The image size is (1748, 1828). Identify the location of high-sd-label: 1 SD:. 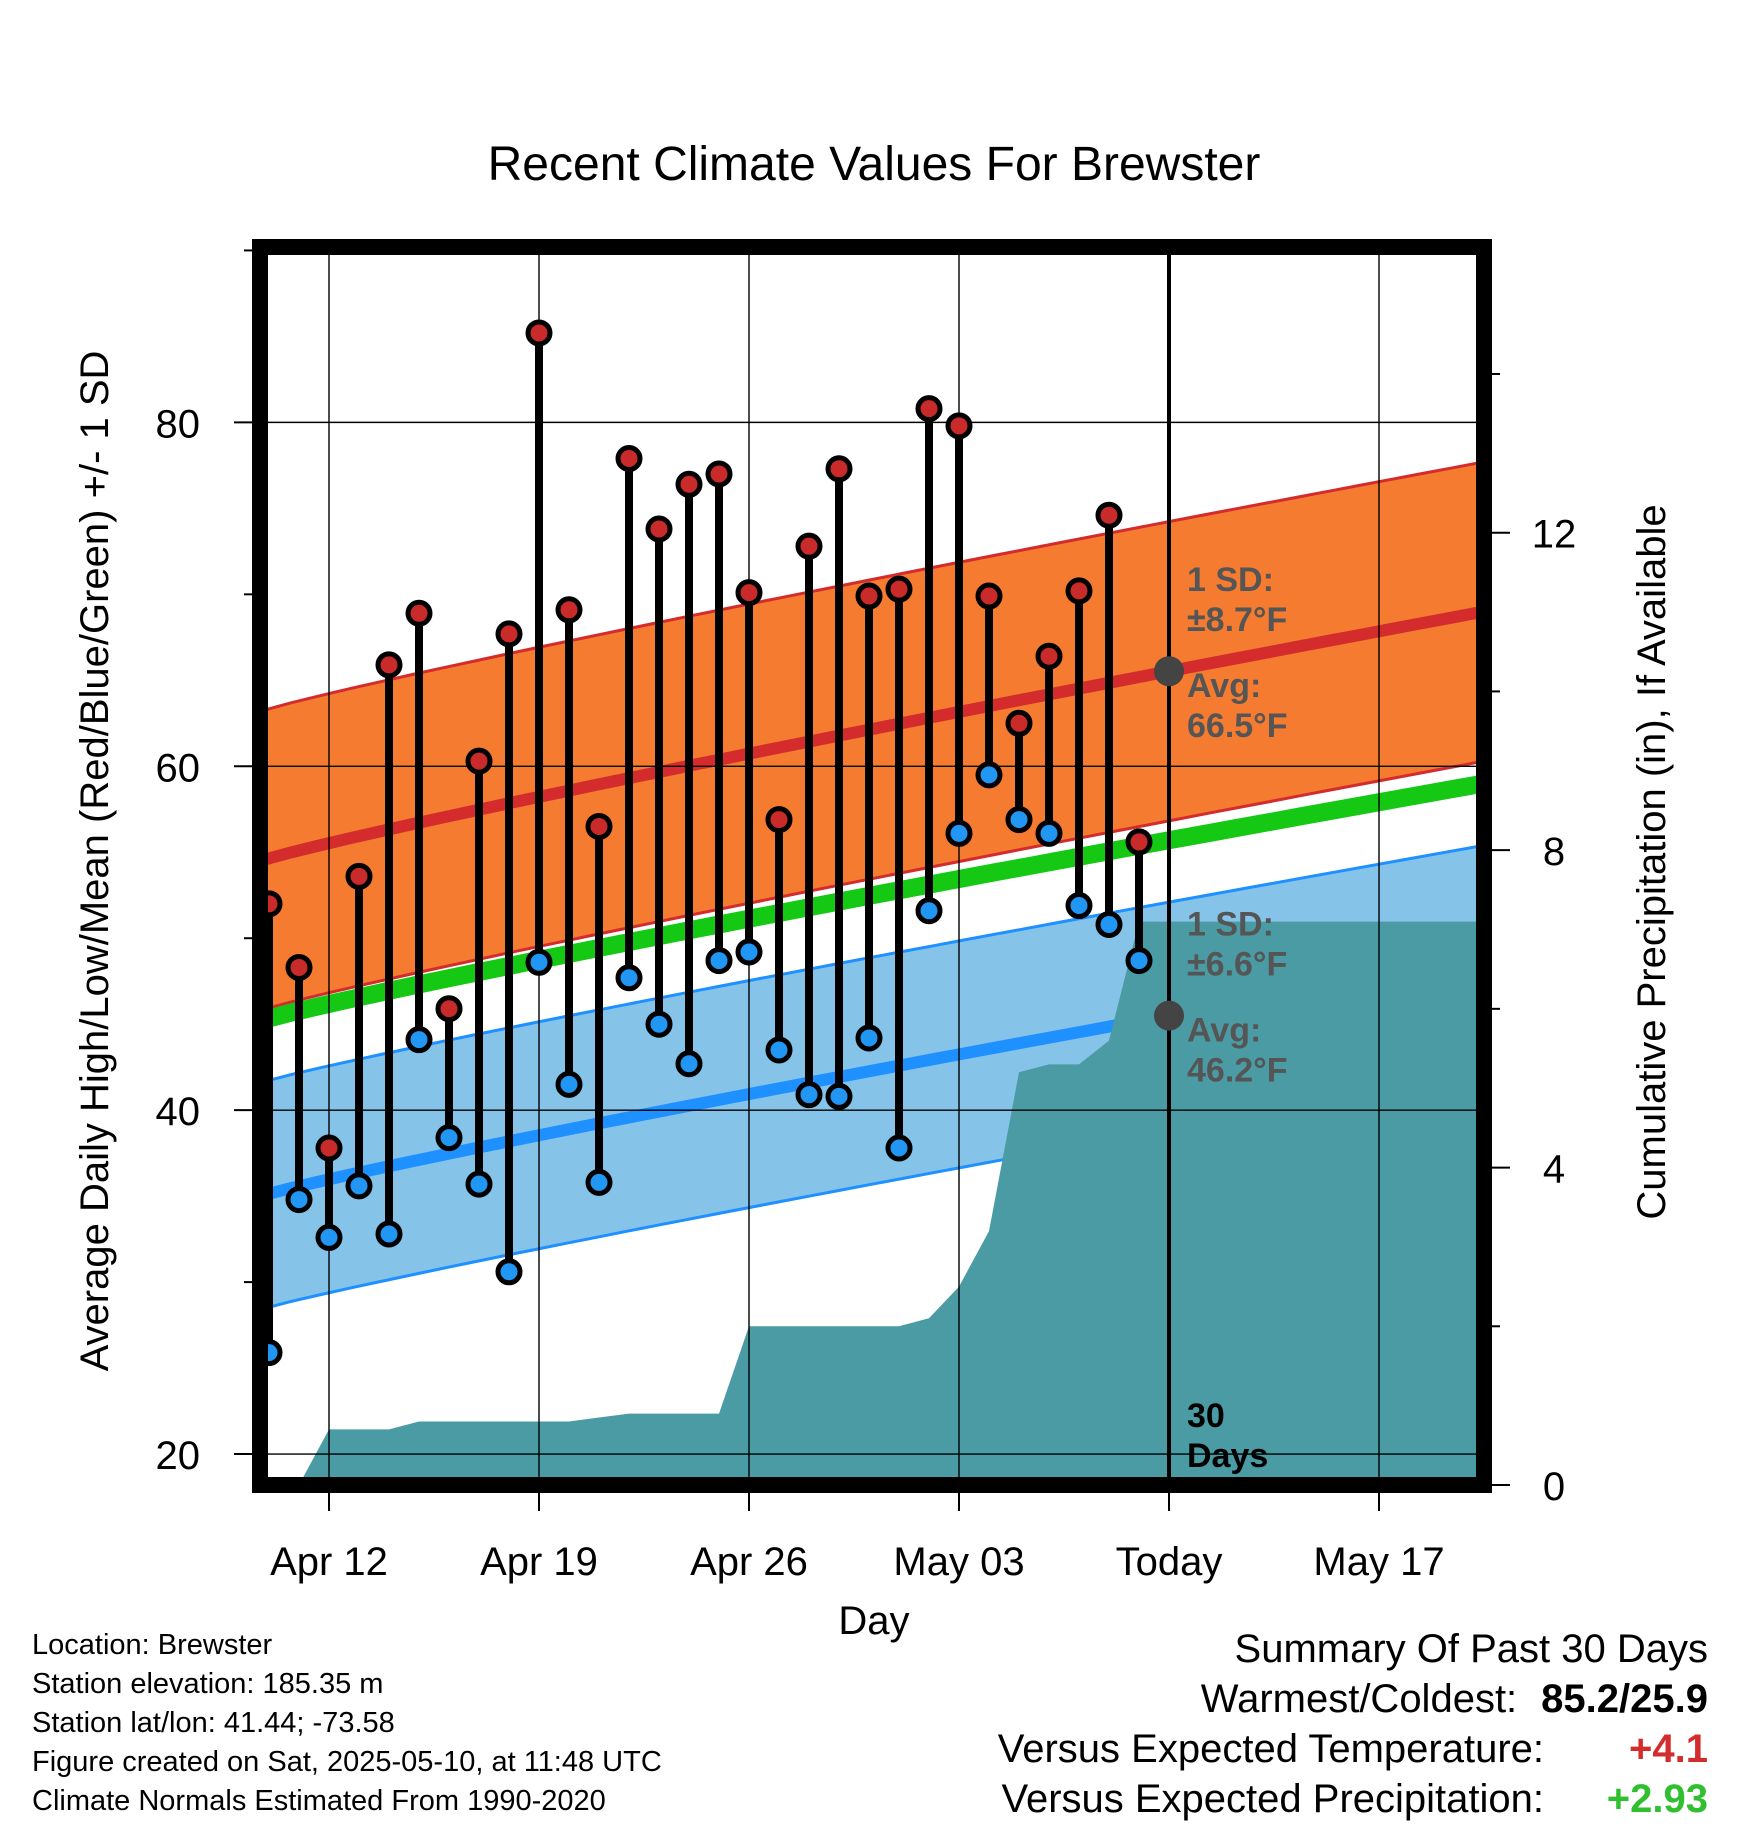
(1230, 580).